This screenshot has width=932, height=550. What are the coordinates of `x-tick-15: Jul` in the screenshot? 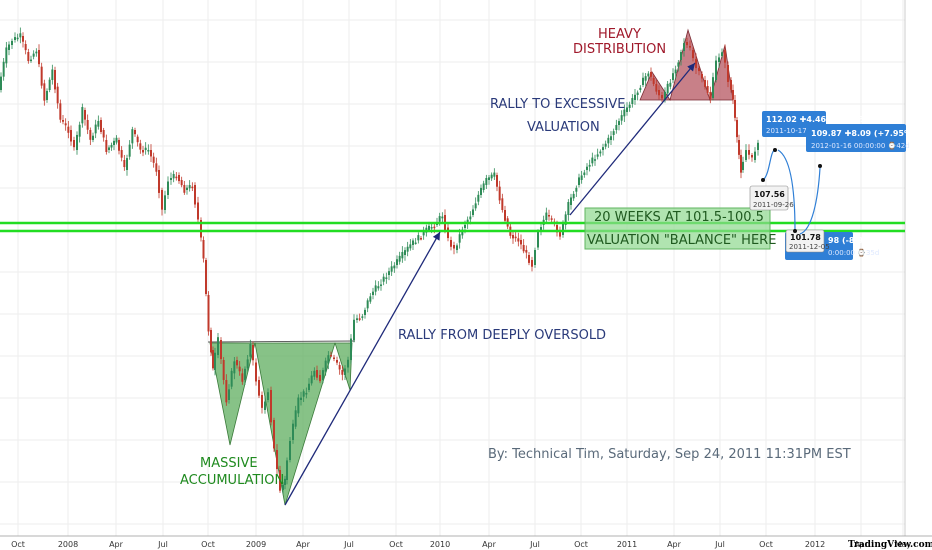 It's located at (719, 544).